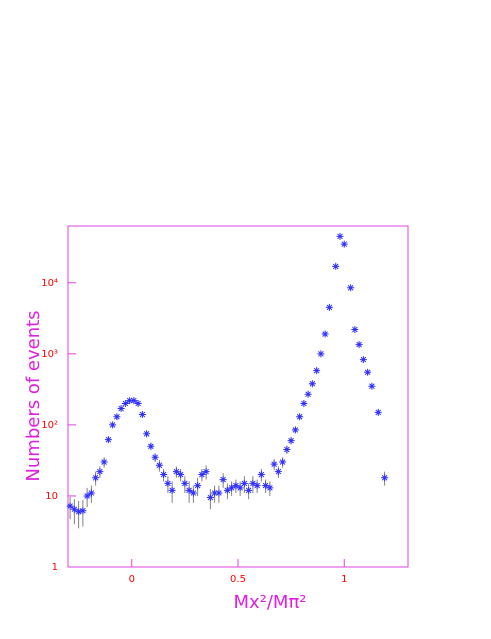 This screenshot has height=639, width=491. Describe the element at coordinates (49, 283) in the screenshot. I see `y-tick-label: 10⁴` at that location.